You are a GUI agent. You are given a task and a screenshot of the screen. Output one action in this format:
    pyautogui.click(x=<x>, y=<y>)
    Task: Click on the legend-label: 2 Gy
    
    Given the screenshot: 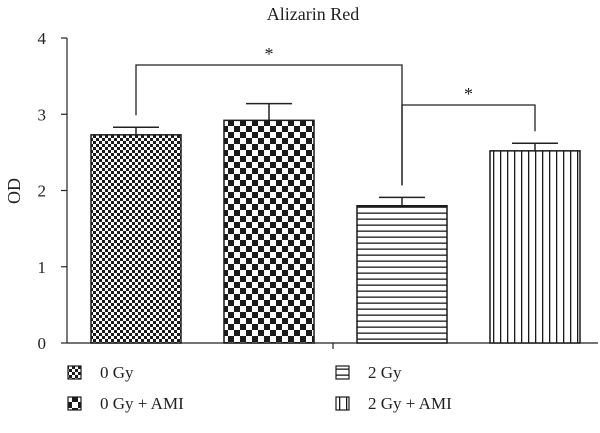 What is the action you would take?
    pyautogui.click(x=385, y=372)
    